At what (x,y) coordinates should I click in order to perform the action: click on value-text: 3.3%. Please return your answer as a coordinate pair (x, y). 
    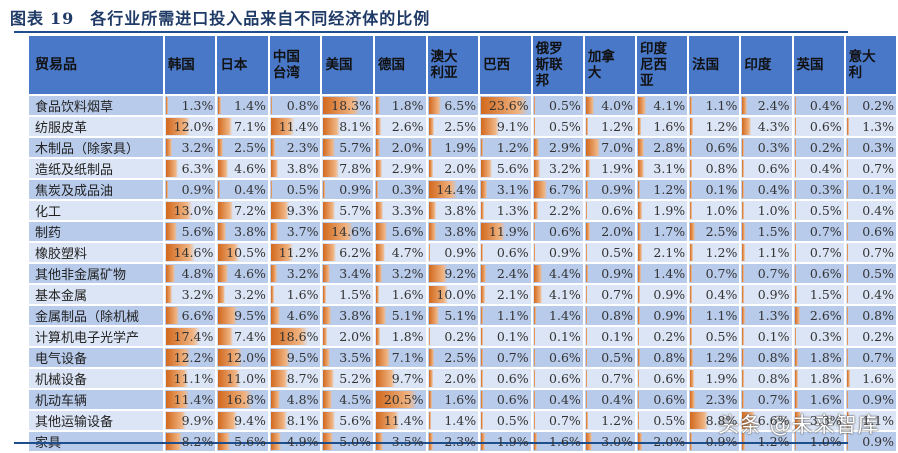
    Looking at the image, I should click on (407, 210).